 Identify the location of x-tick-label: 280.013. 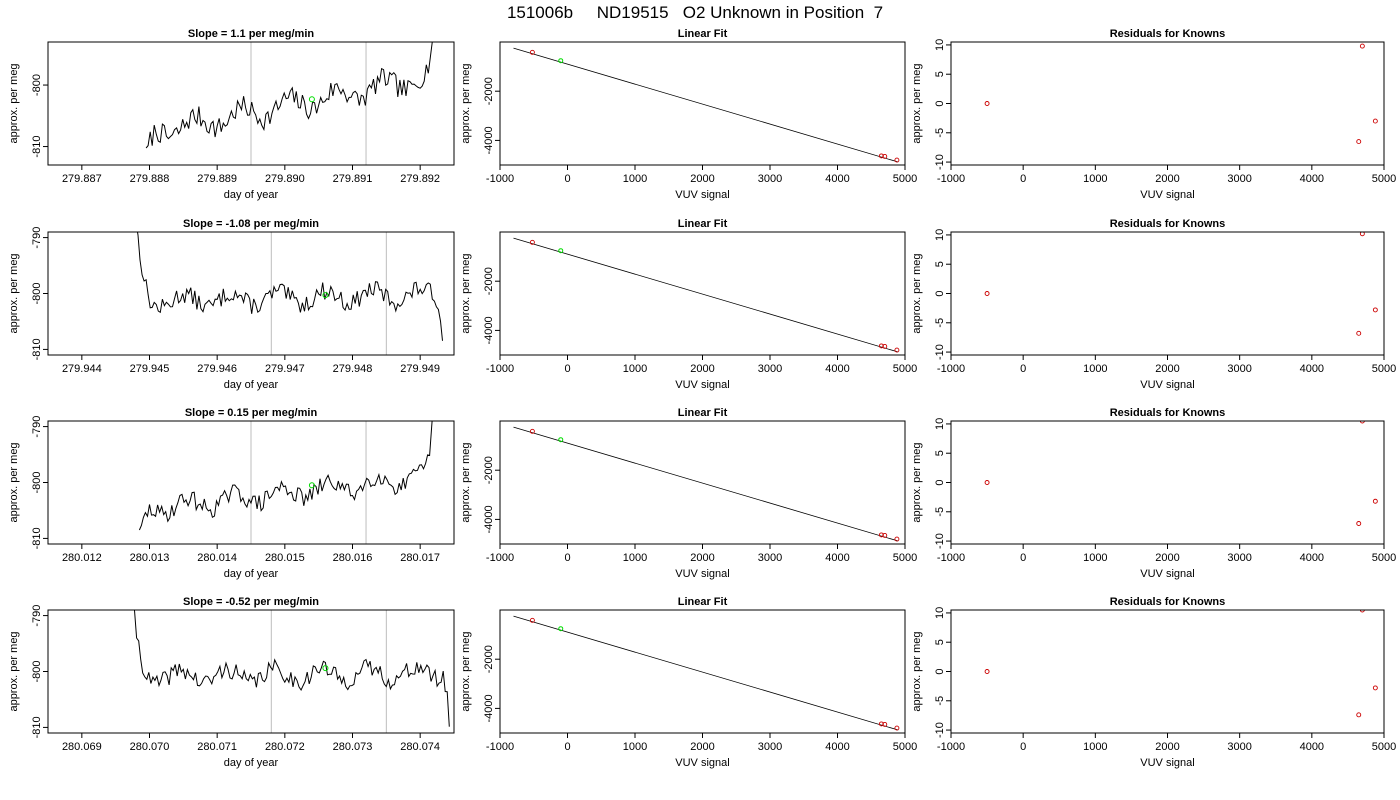
(150, 558).